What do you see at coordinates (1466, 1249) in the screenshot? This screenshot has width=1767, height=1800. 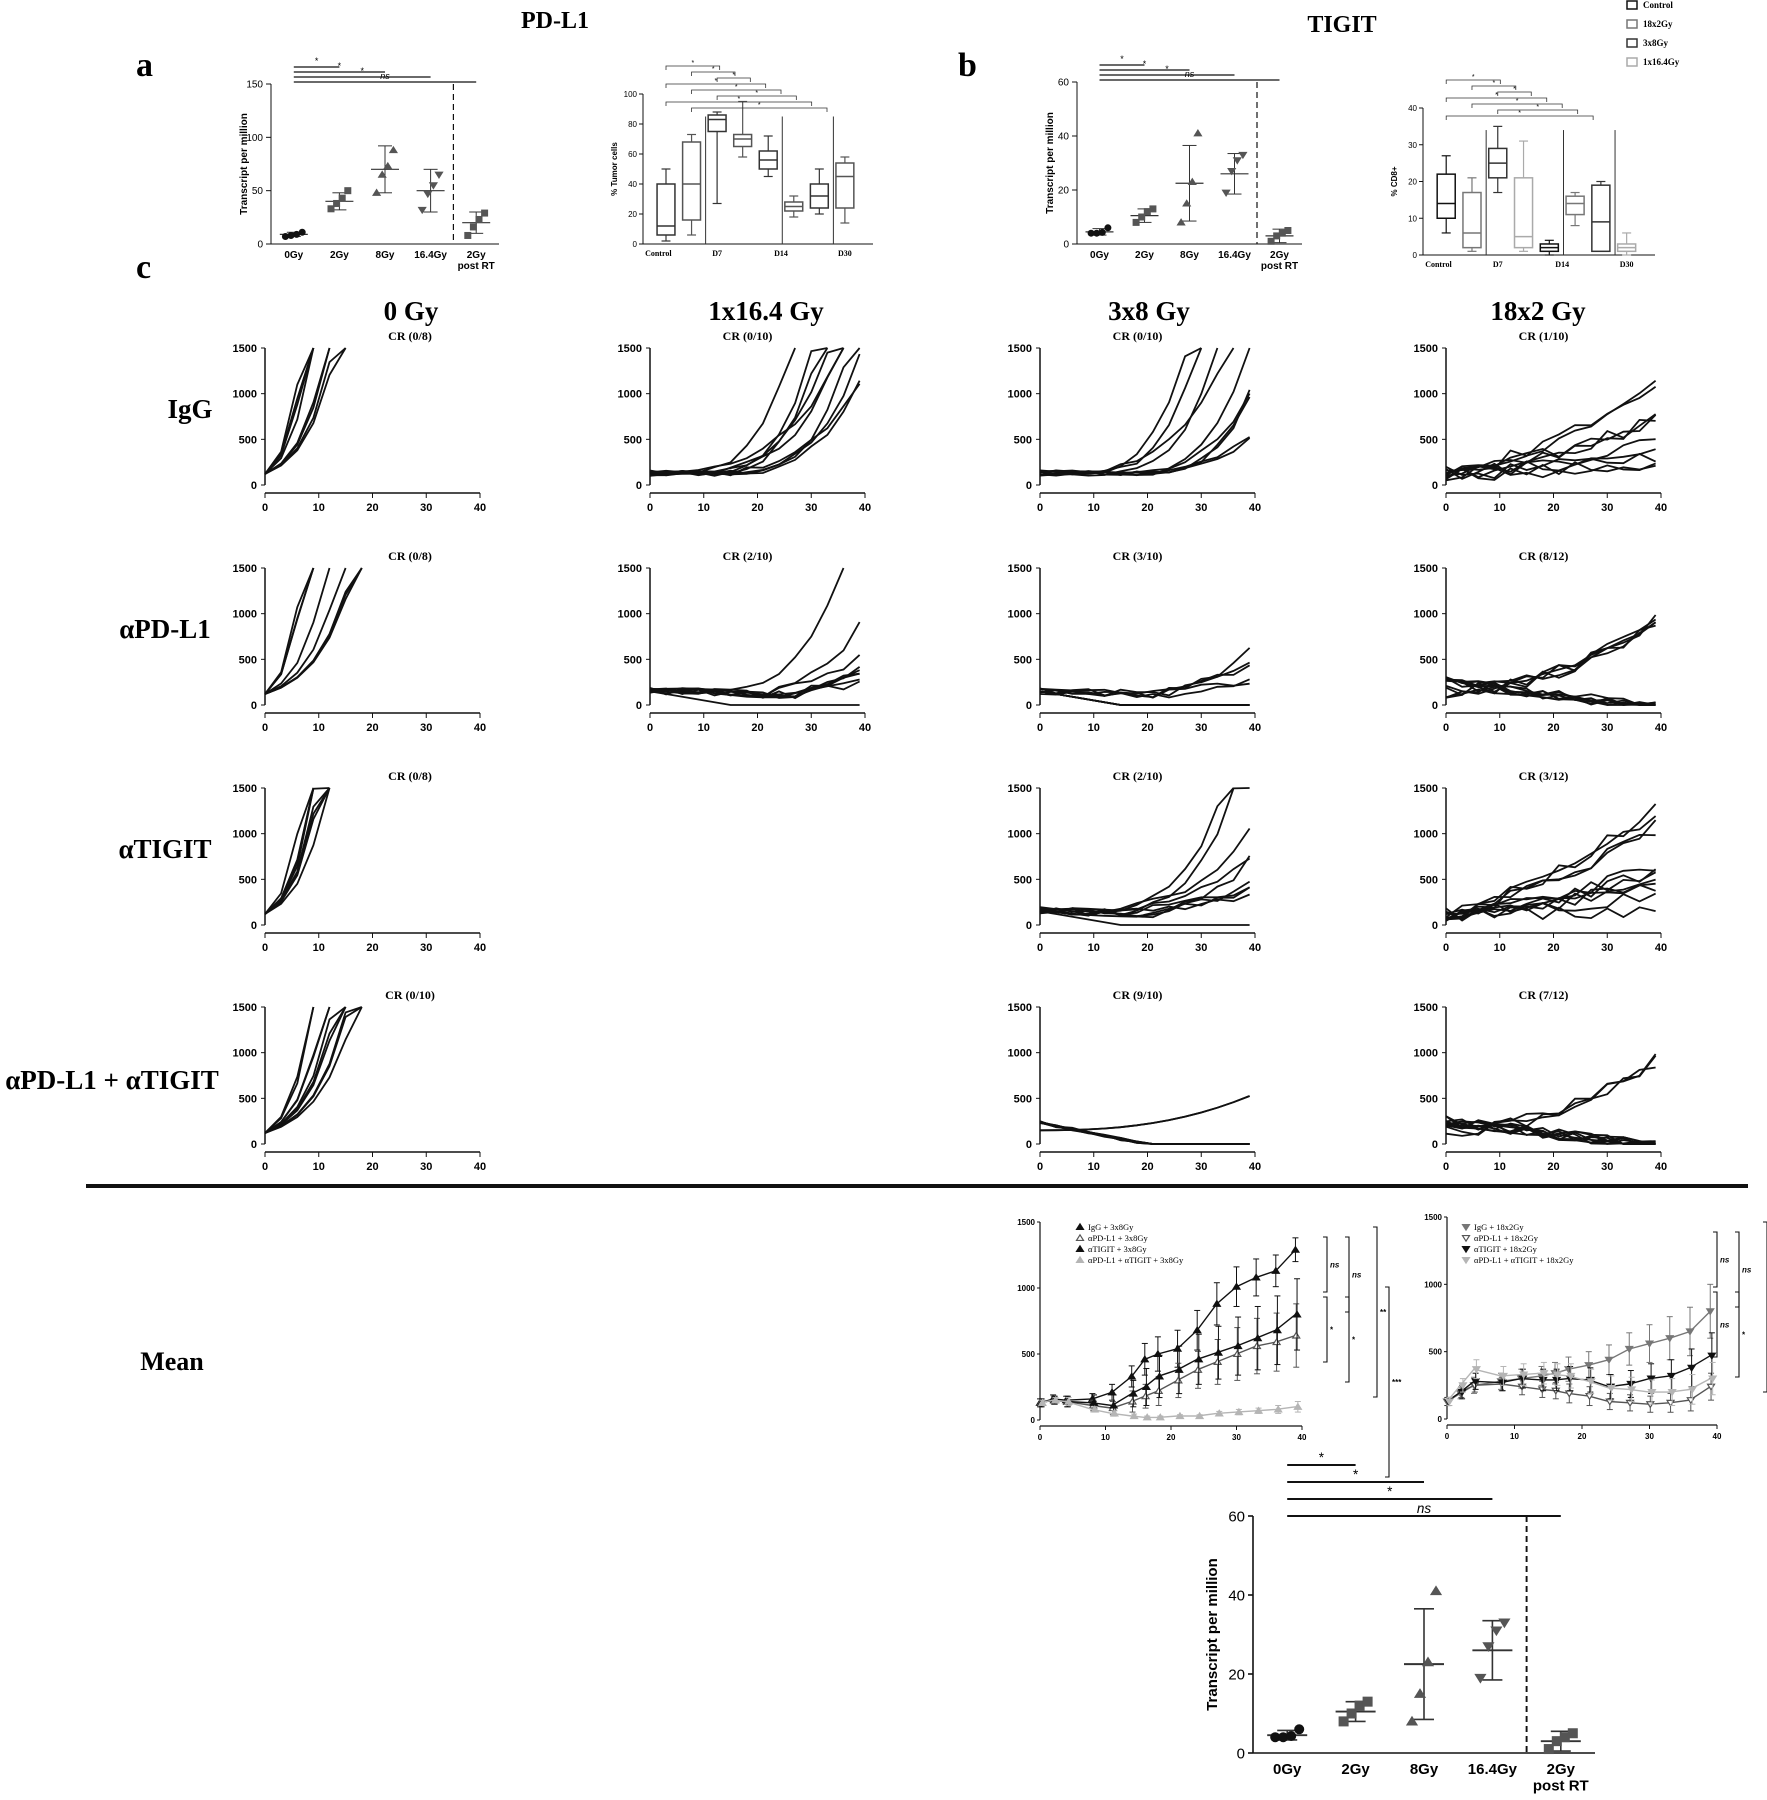 I see `legend-marker` at bounding box center [1466, 1249].